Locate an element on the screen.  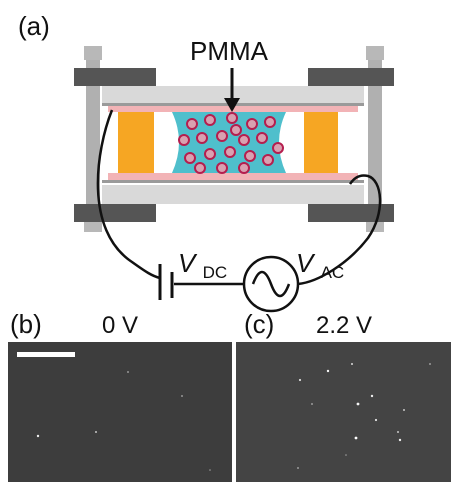
pmma-label: PMMA is located at coordinates (229, 51).